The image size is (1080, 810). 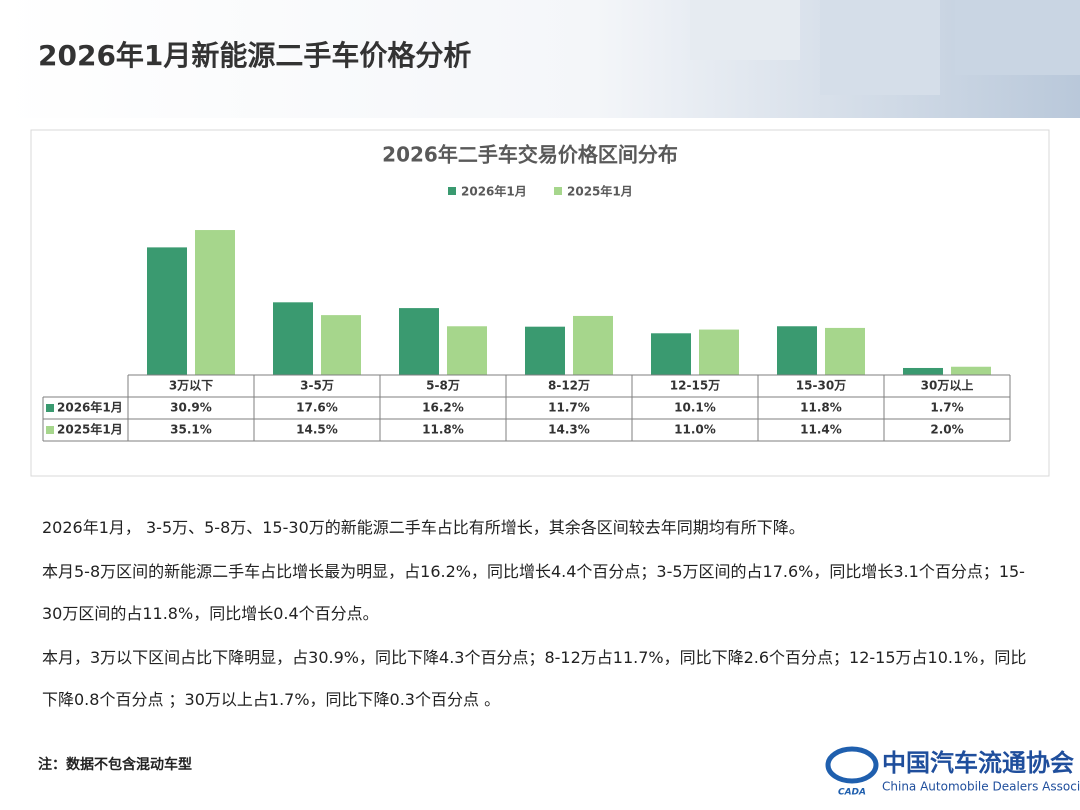 What do you see at coordinates (317, 386) in the screenshot?
I see `x-tick-label: 3-5万` at bounding box center [317, 386].